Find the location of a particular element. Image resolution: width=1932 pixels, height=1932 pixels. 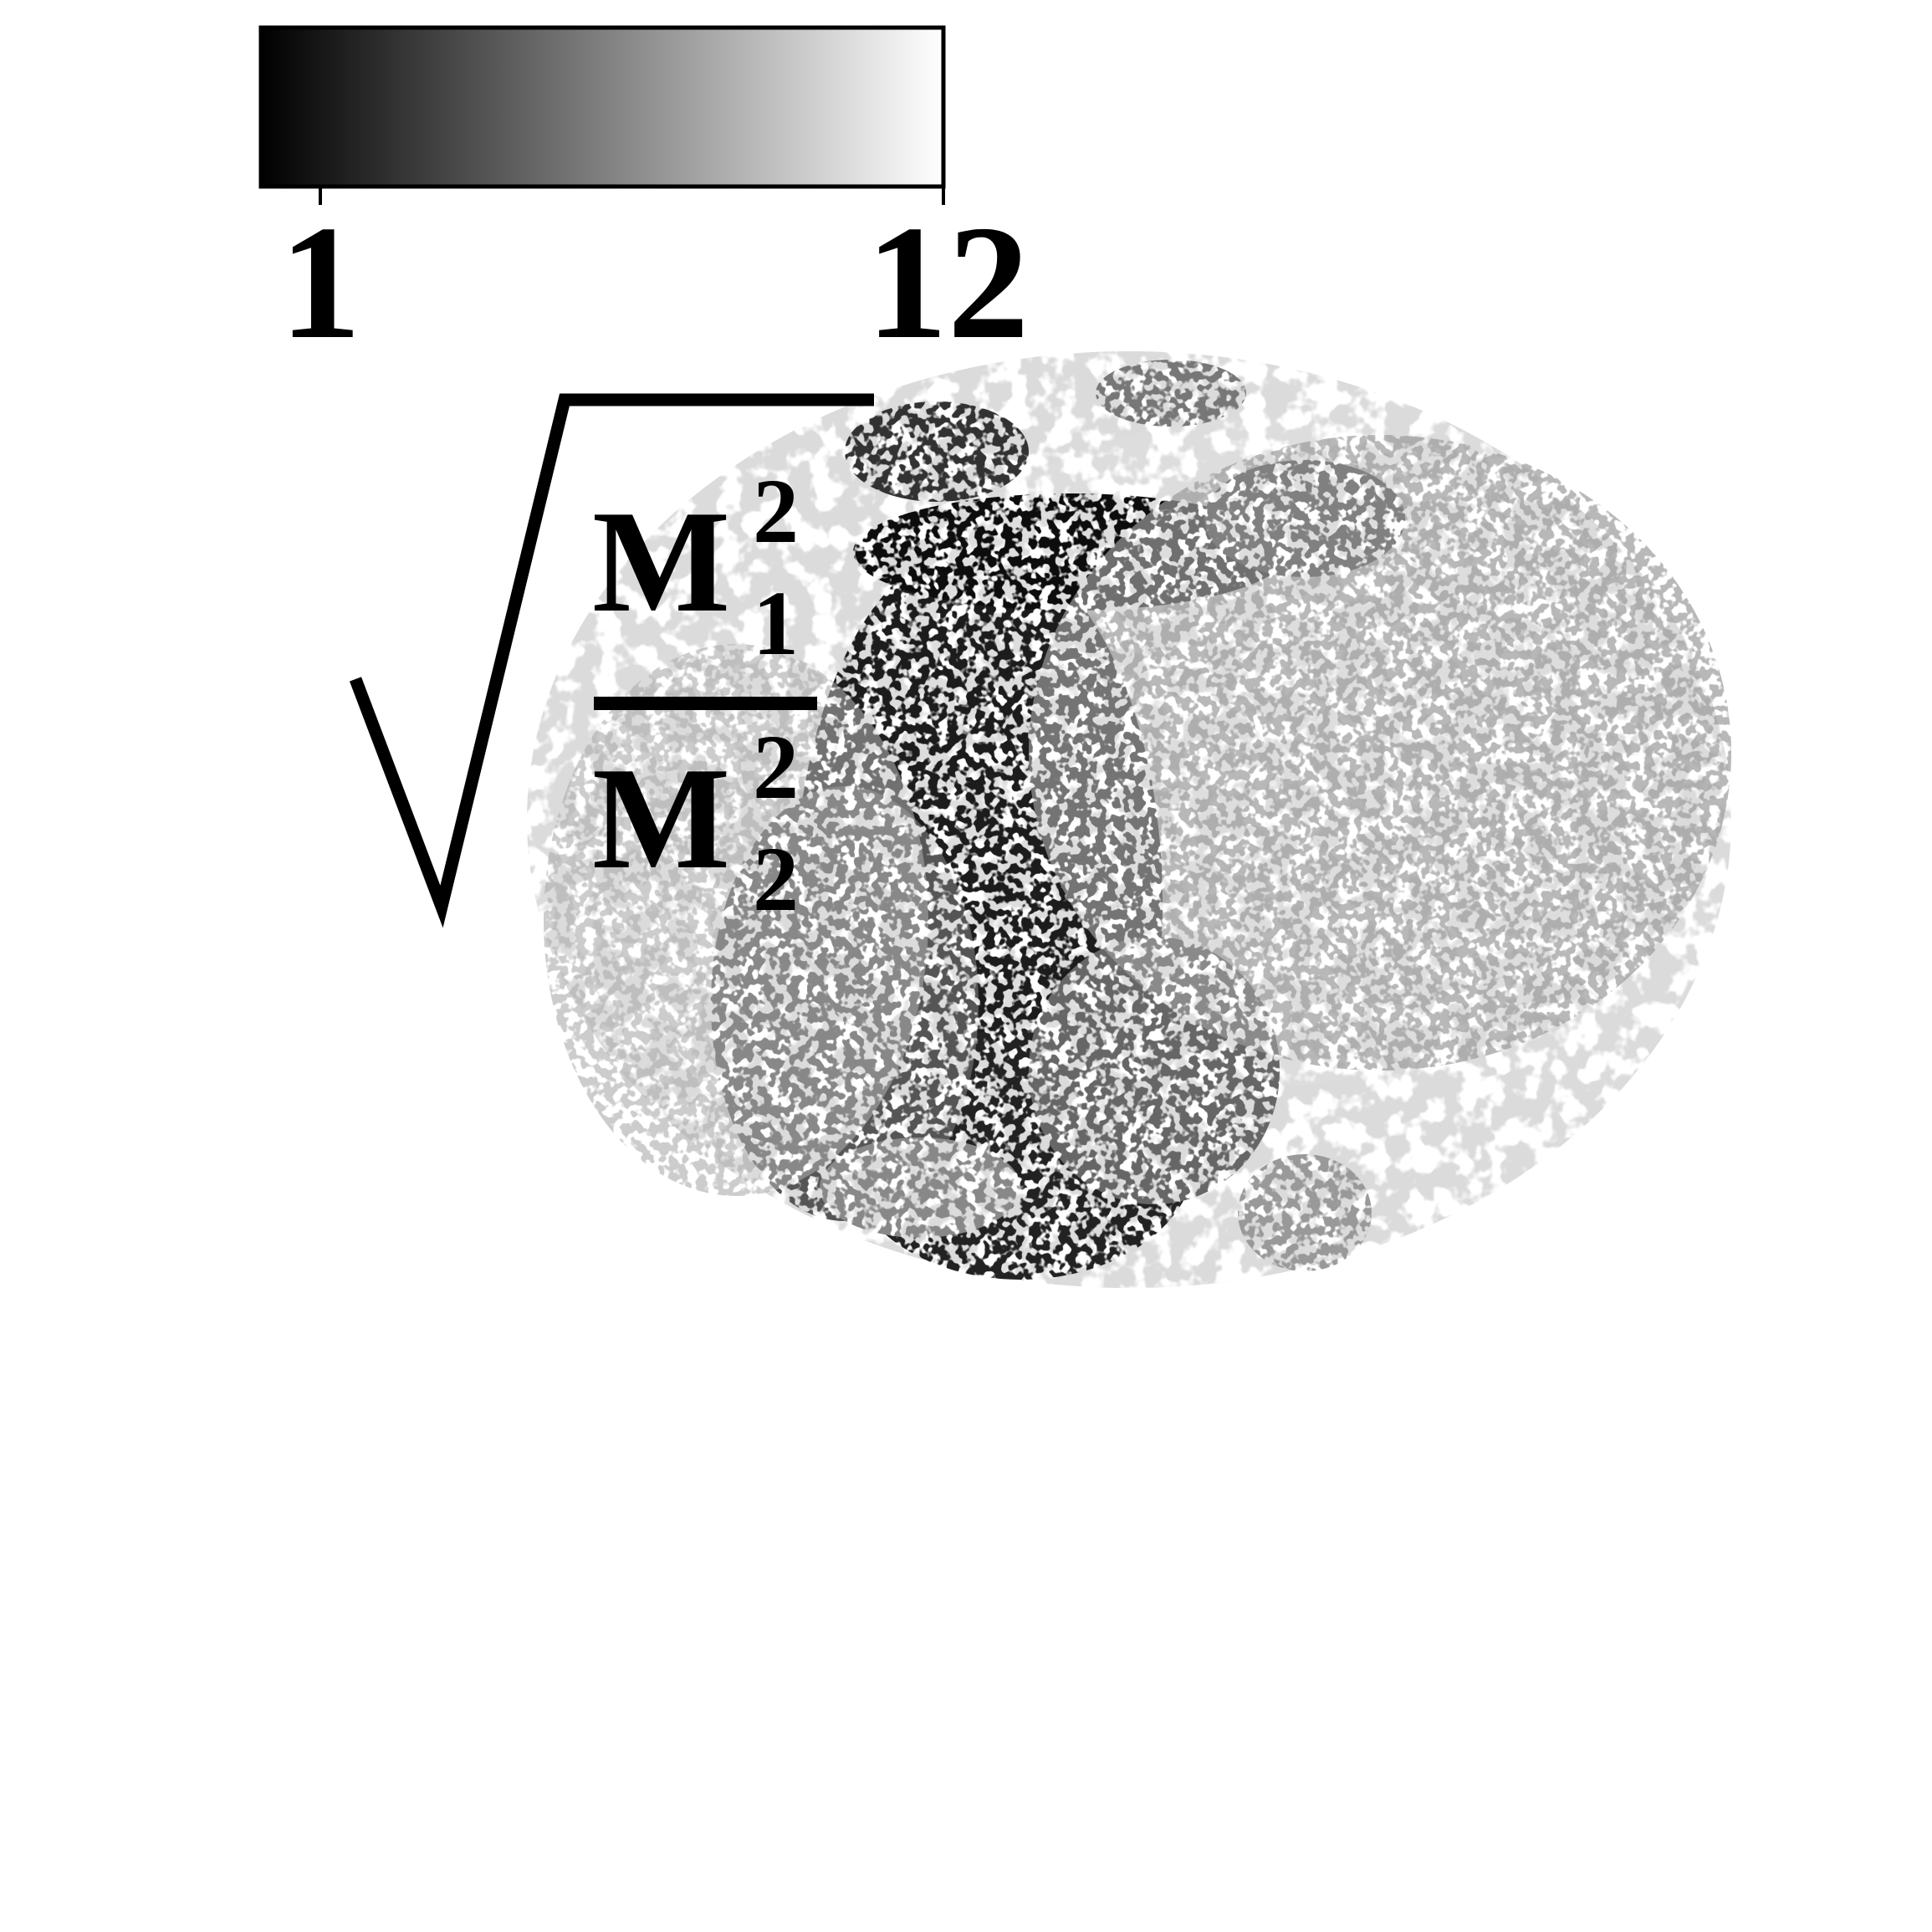

numerator-base: M is located at coordinates (661, 561).